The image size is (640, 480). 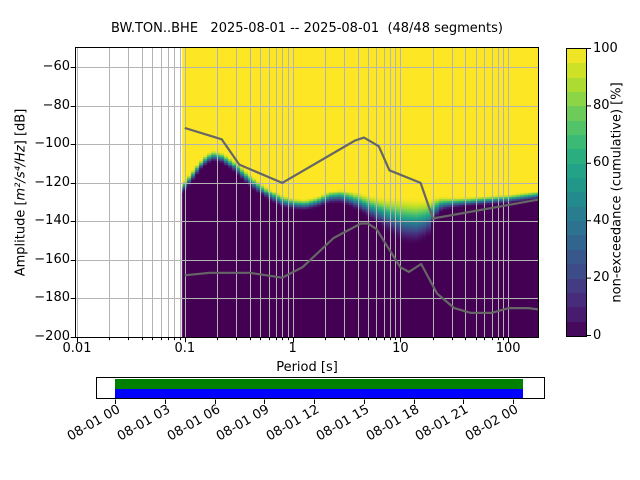 I want to click on y-tick-label: −60, so click(x=56, y=67).